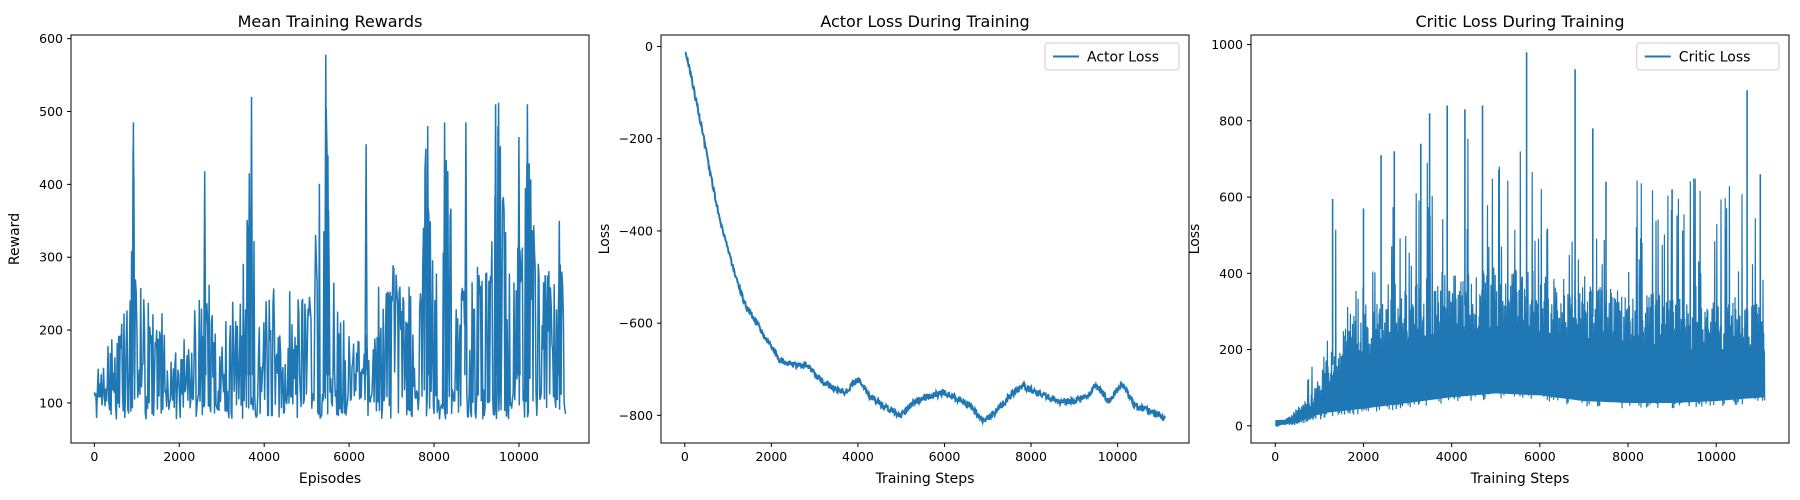  I want to click on chart-title: Mean Training Rewards, so click(330, 21).